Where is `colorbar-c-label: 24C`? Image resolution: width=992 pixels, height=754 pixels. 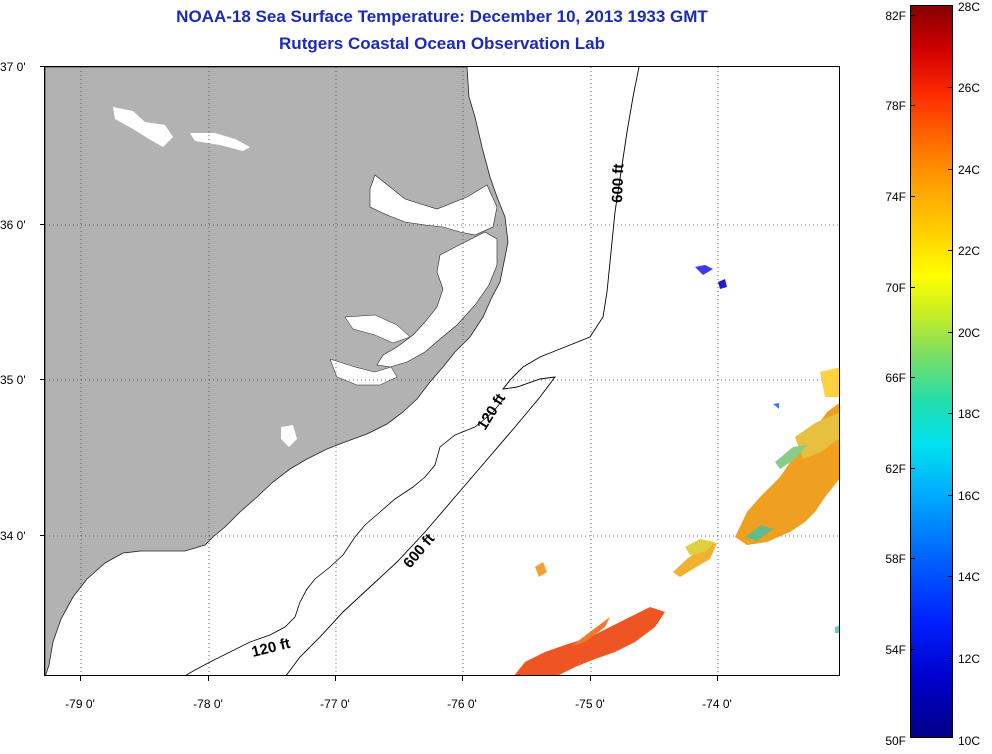 colorbar-c-label: 24C is located at coordinates (969, 170).